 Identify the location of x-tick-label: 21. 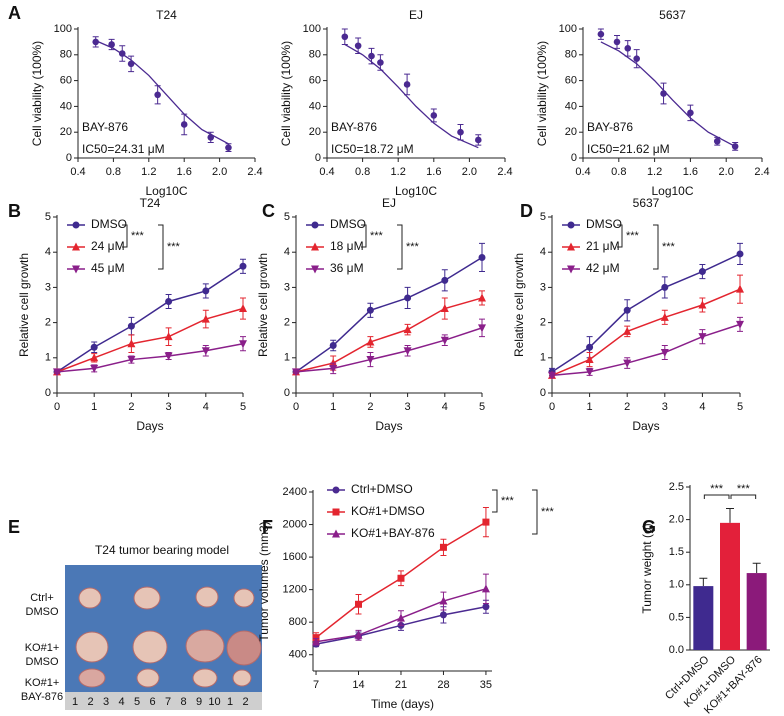
(401, 685).